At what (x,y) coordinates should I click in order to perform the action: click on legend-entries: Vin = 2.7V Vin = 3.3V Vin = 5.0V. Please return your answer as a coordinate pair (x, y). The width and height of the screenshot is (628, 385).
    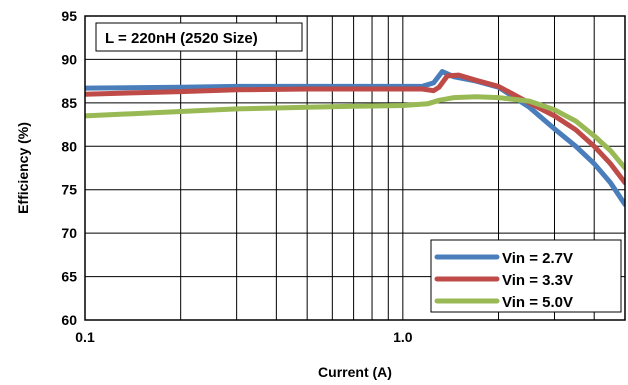
    Looking at the image, I should click on (503, 280).